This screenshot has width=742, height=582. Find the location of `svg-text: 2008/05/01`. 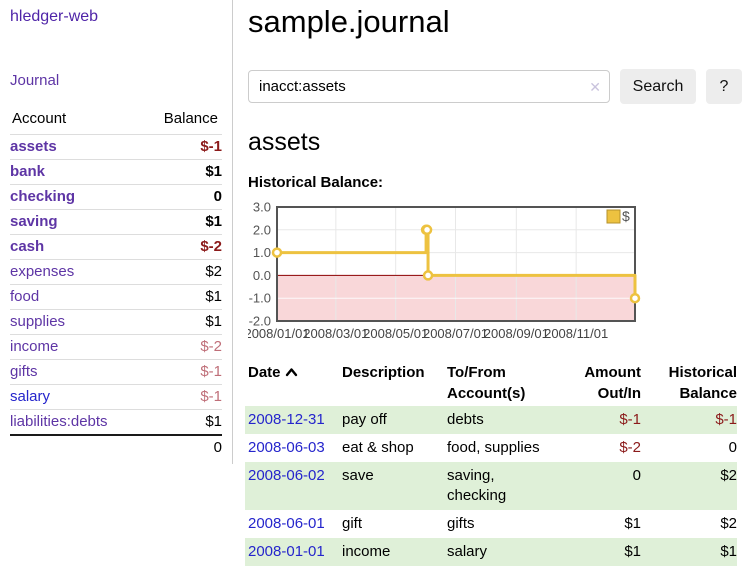

svg-text: 2008/05/01 is located at coordinates (395, 333).